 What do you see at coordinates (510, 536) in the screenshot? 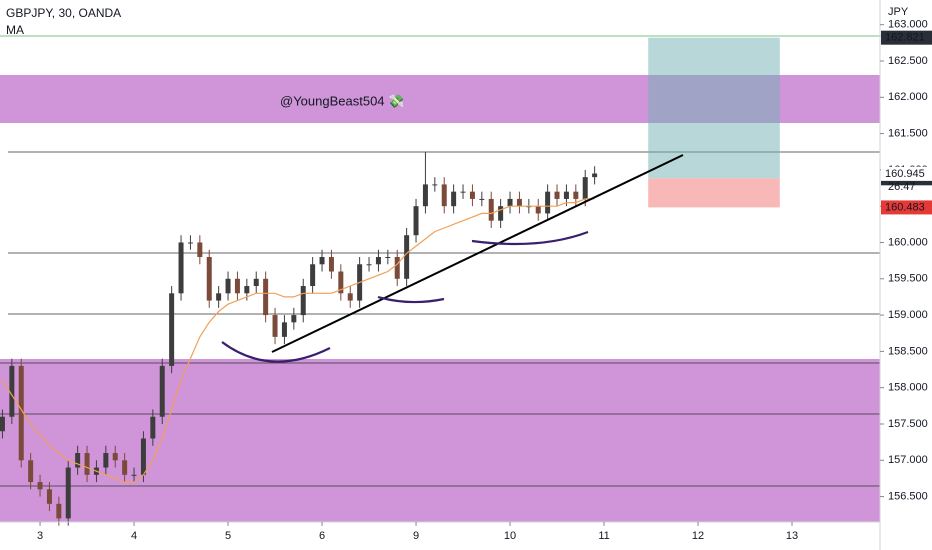
I see `x-tick-label: 10` at bounding box center [510, 536].